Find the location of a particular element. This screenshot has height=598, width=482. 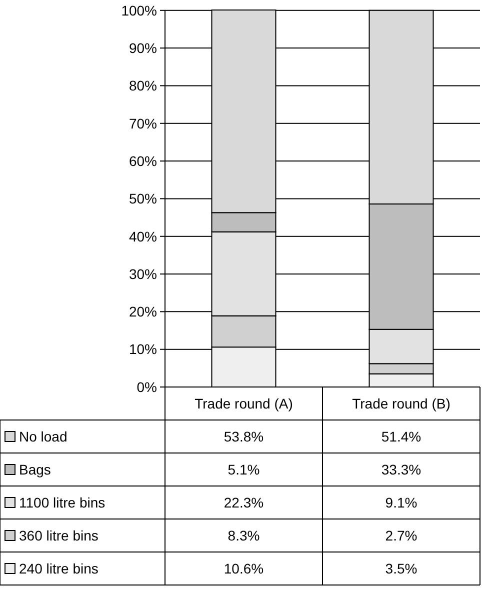

data-label: 10.6% is located at coordinates (244, 568).